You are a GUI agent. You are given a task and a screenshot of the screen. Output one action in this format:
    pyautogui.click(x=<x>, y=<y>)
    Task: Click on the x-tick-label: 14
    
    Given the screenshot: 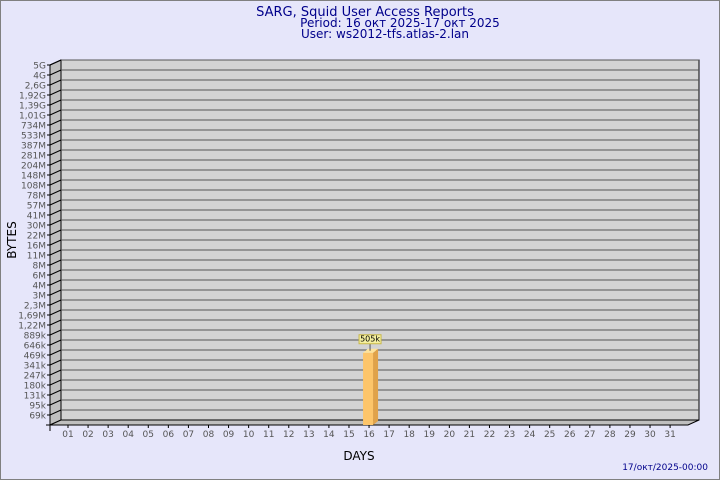 What is the action you would take?
    pyautogui.click(x=329, y=435)
    